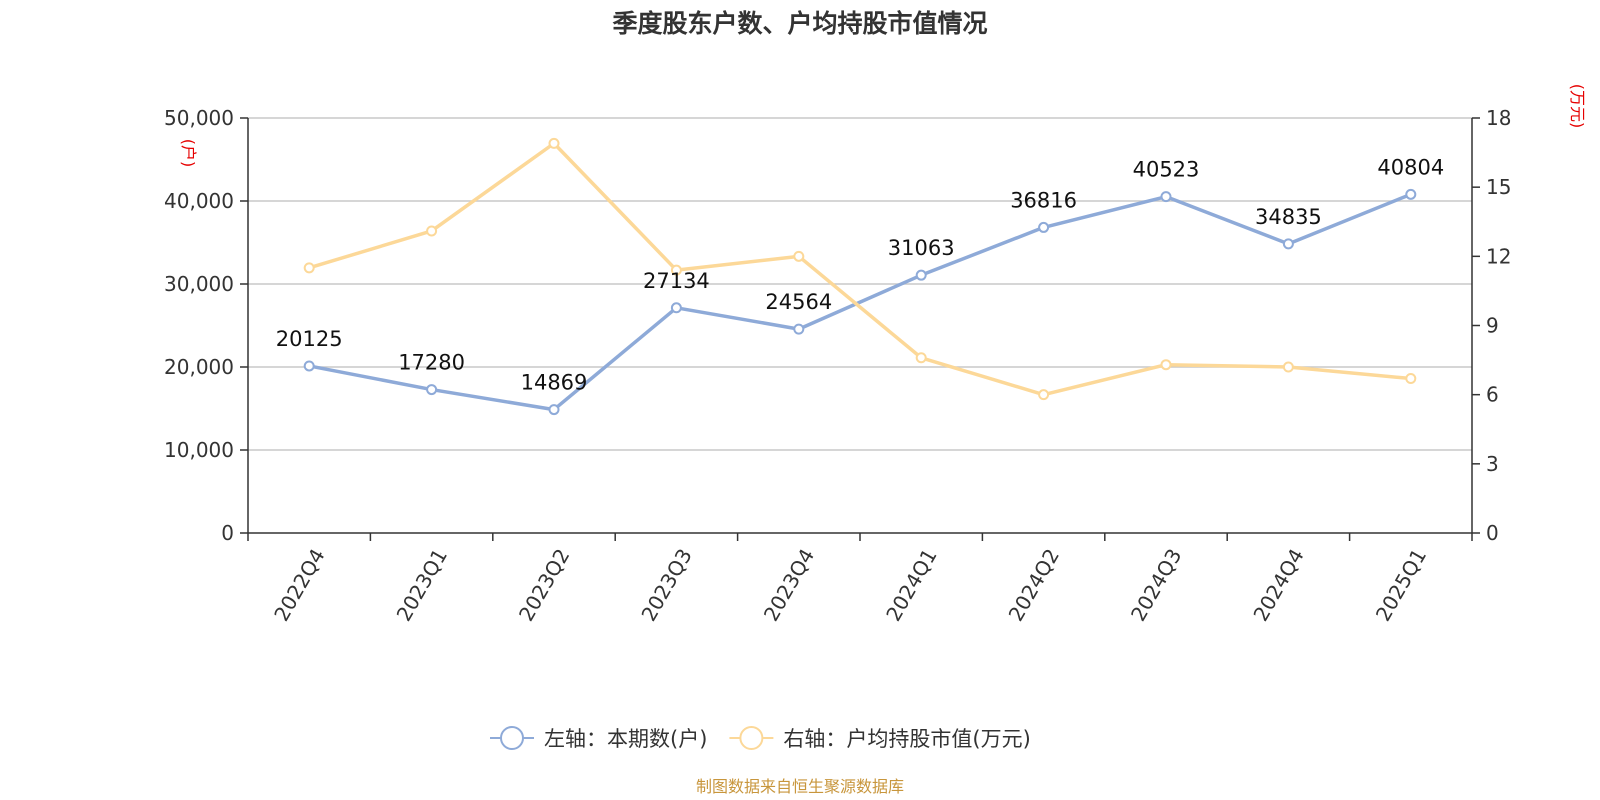 Image resolution: width=1600 pixels, height=800 pixels. I want to click on right-axis-unit: (万元), so click(1577, 106).